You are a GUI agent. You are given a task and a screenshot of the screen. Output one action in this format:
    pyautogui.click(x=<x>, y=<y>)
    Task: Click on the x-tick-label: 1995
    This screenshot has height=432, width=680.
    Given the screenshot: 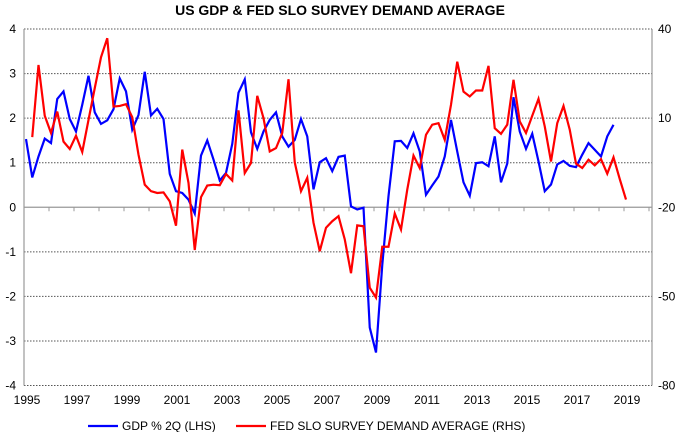 What is the action you would take?
    pyautogui.click(x=27, y=400)
    